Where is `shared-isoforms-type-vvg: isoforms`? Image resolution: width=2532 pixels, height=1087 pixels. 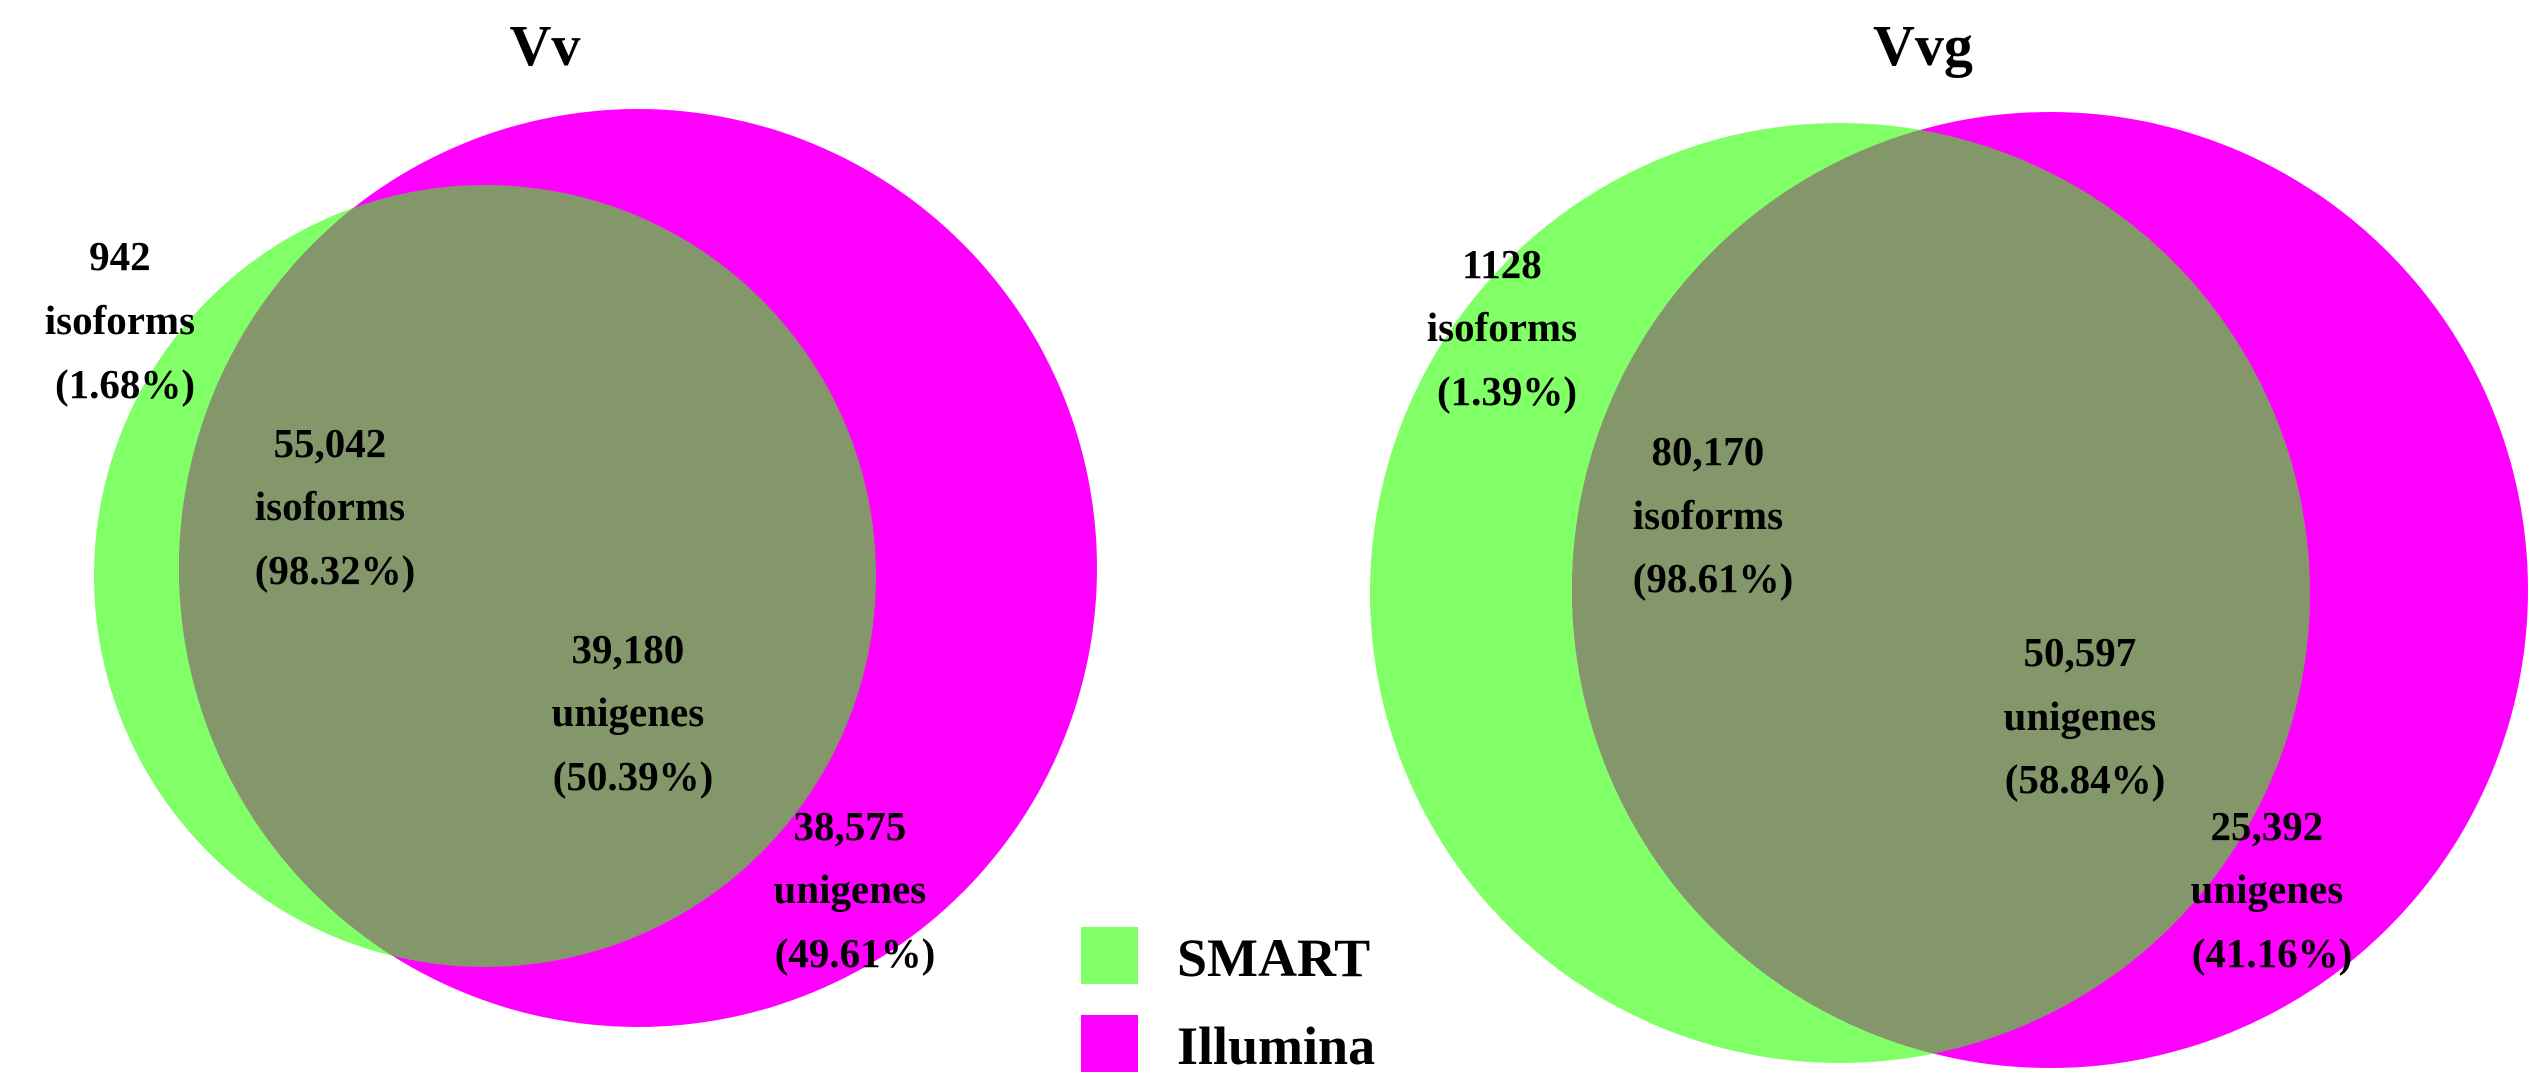 shared-isoforms-type-vvg: isoforms is located at coordinates (1708, 515).